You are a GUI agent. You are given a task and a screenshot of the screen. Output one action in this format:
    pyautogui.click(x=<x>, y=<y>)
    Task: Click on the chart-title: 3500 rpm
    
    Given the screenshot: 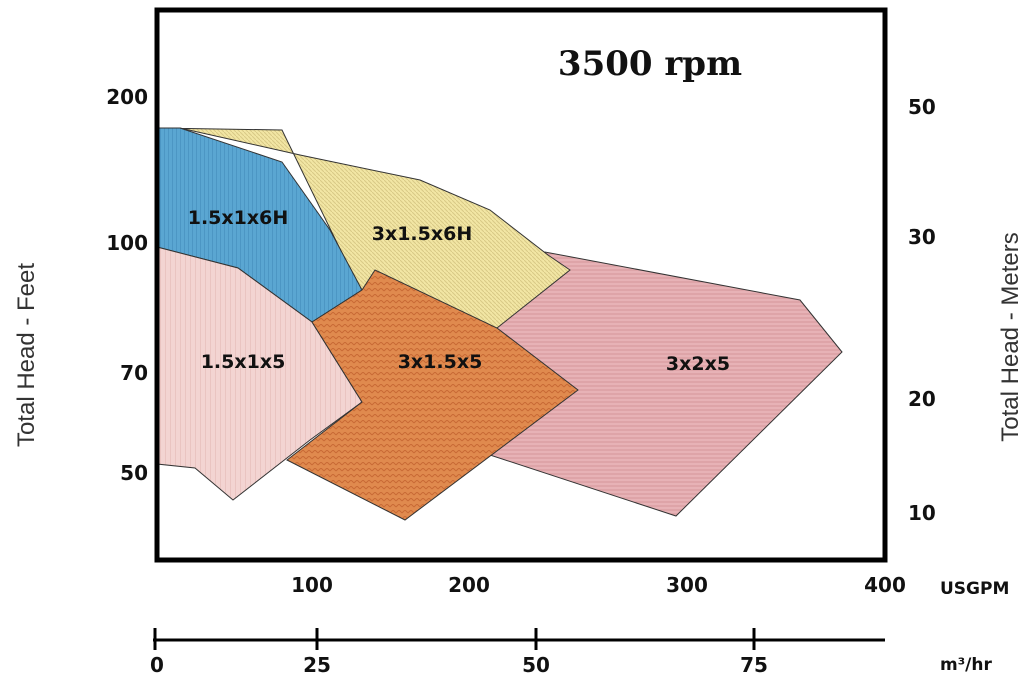 What is the action you would take?
    pyautogui.click(x=650, y=64)
    